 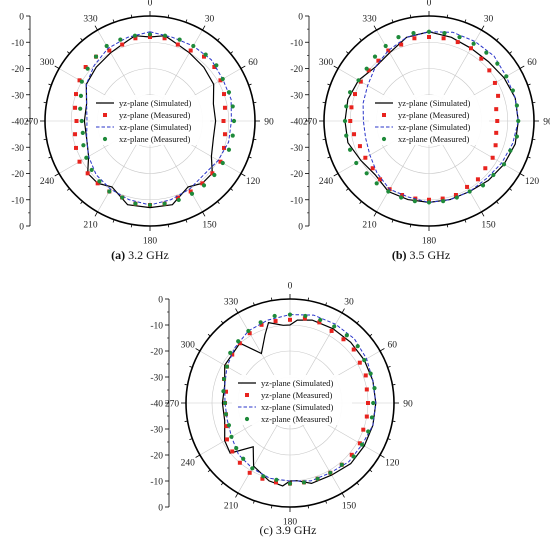 What do you see at coordinates (47, 182) in the screenshot?
I see `angle-label: 240` at bounding box center [47, 182].